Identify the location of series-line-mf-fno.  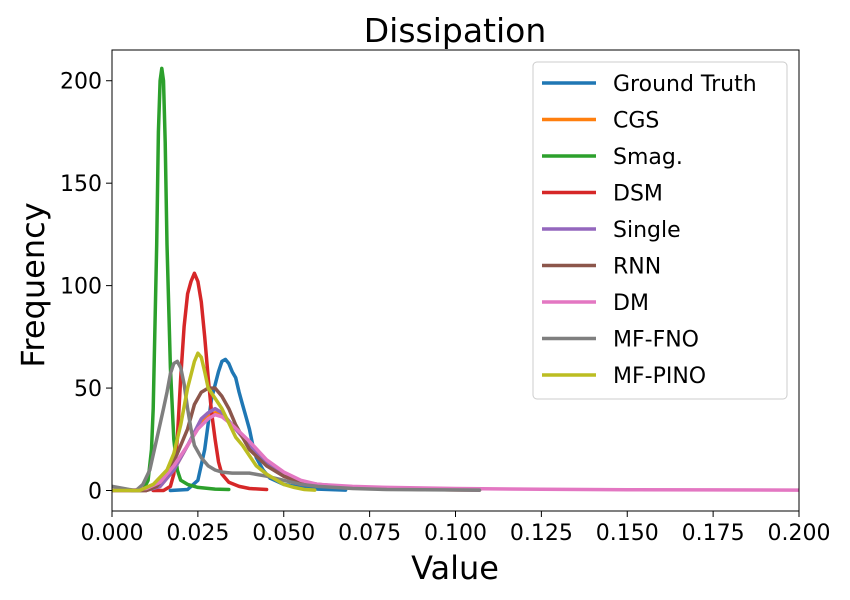
(297, 426).